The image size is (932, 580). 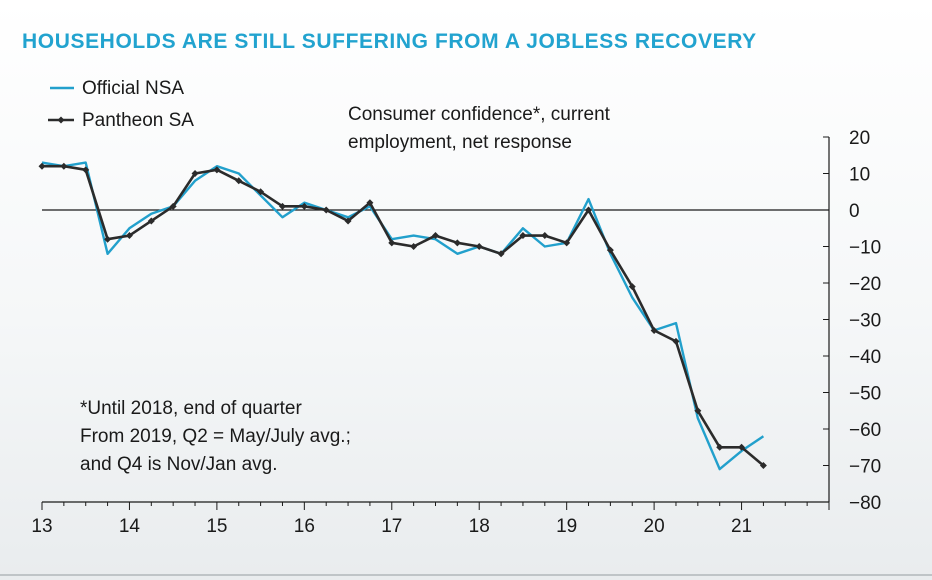 What do you see at coordinates (304, 526) in the screenshot?
I see `x-tick-label: 16` at bounding box center [304, 526].